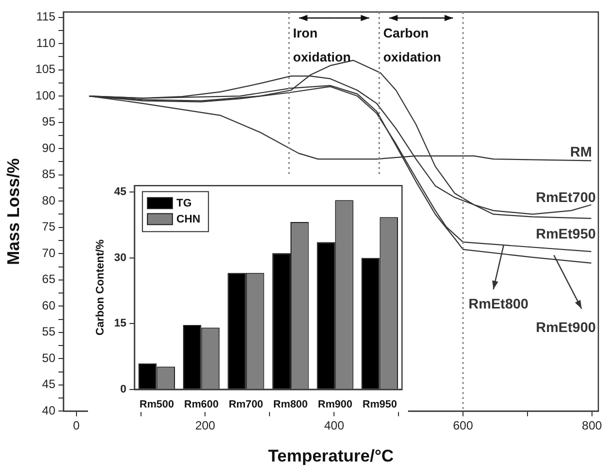 The image size is (605, 473). What do you see at coordinates (566, 327) in the screenshot?
I see `legend-label: RmEt900` at bounding box center [566, 327].